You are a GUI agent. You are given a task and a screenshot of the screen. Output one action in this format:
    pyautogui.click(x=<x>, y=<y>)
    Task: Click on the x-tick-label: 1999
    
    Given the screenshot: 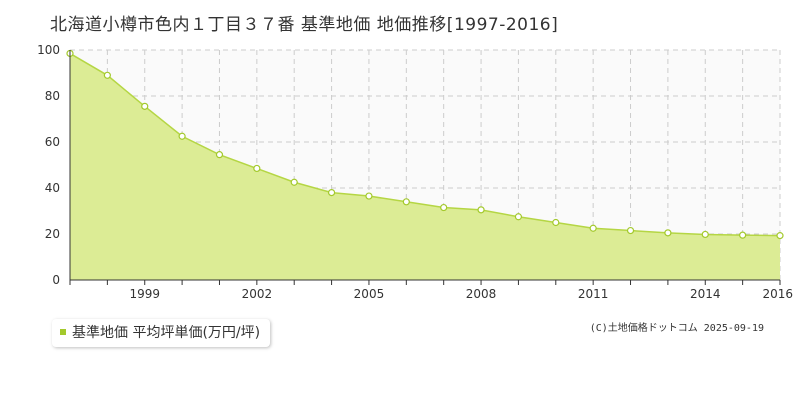 What is the action you would take?
    pyautogui.click(x=144, y=294)
    